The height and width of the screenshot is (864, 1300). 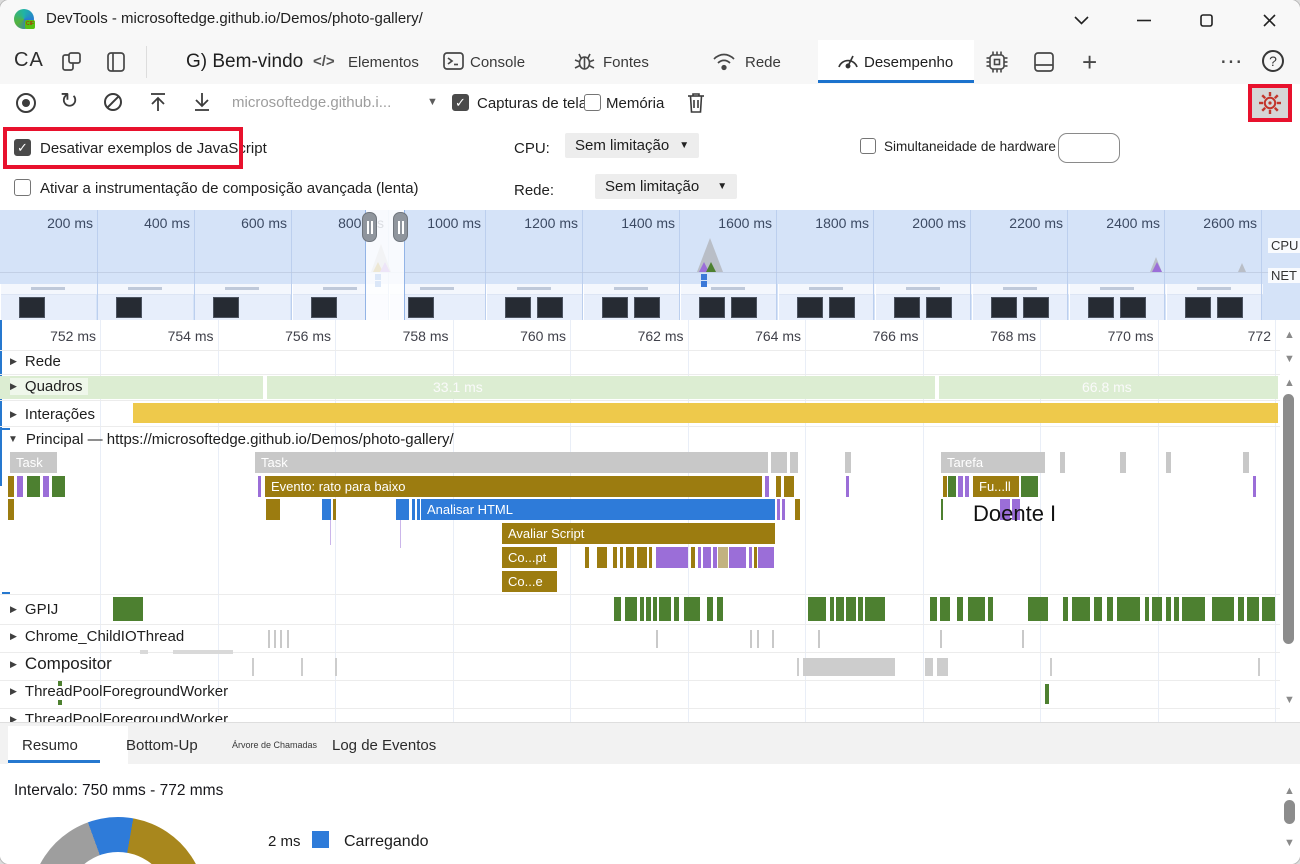 I want to click on inspect-element-icon: CA, so click(x=29, y=60).